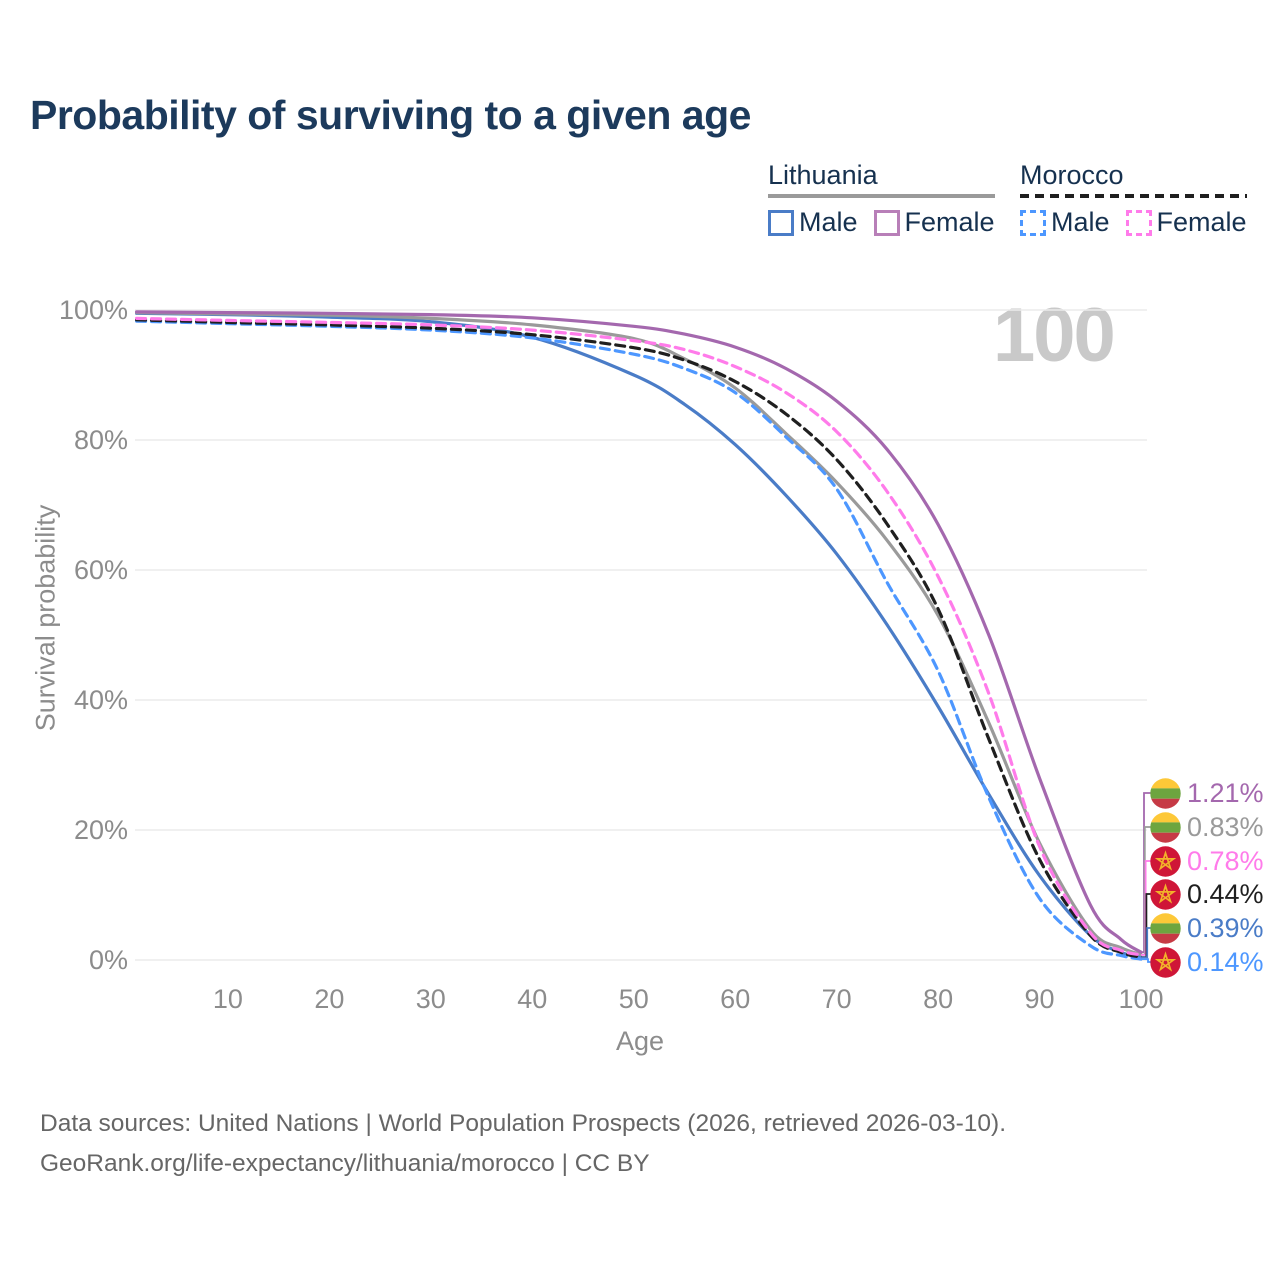  I want to click on legend-header-morocco: Morocco, so click(1072, 175).